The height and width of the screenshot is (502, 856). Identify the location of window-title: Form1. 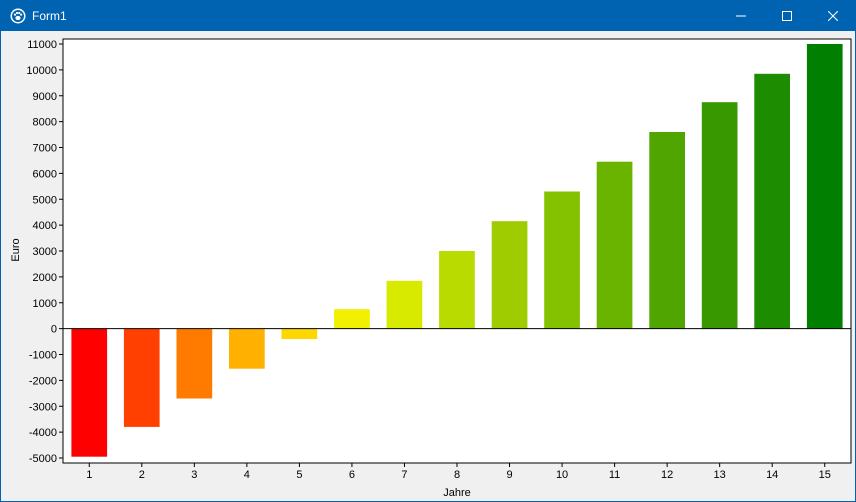
(49, 16).